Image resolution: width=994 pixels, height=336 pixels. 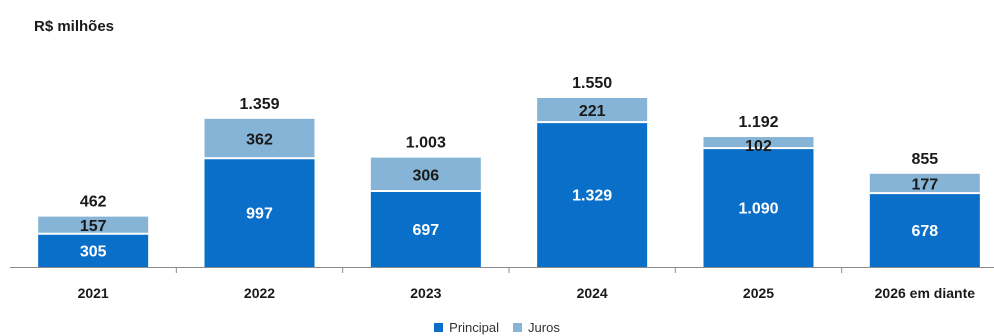 I want to click on legend-item-principal: Principal, so click(x=466, y=327).